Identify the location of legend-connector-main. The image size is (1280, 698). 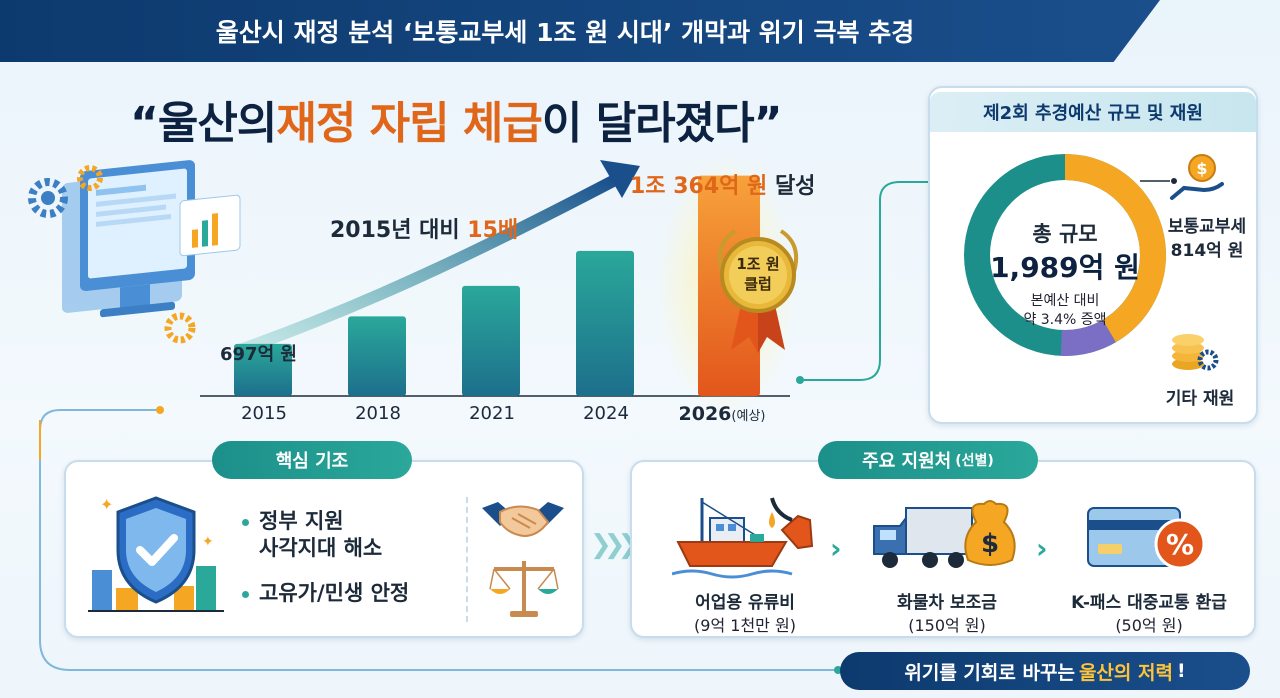
(1158, 181).